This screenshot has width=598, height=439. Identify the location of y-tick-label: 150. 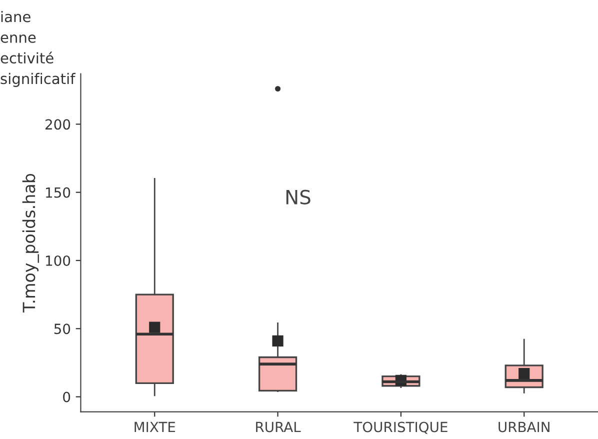
(58, 192).